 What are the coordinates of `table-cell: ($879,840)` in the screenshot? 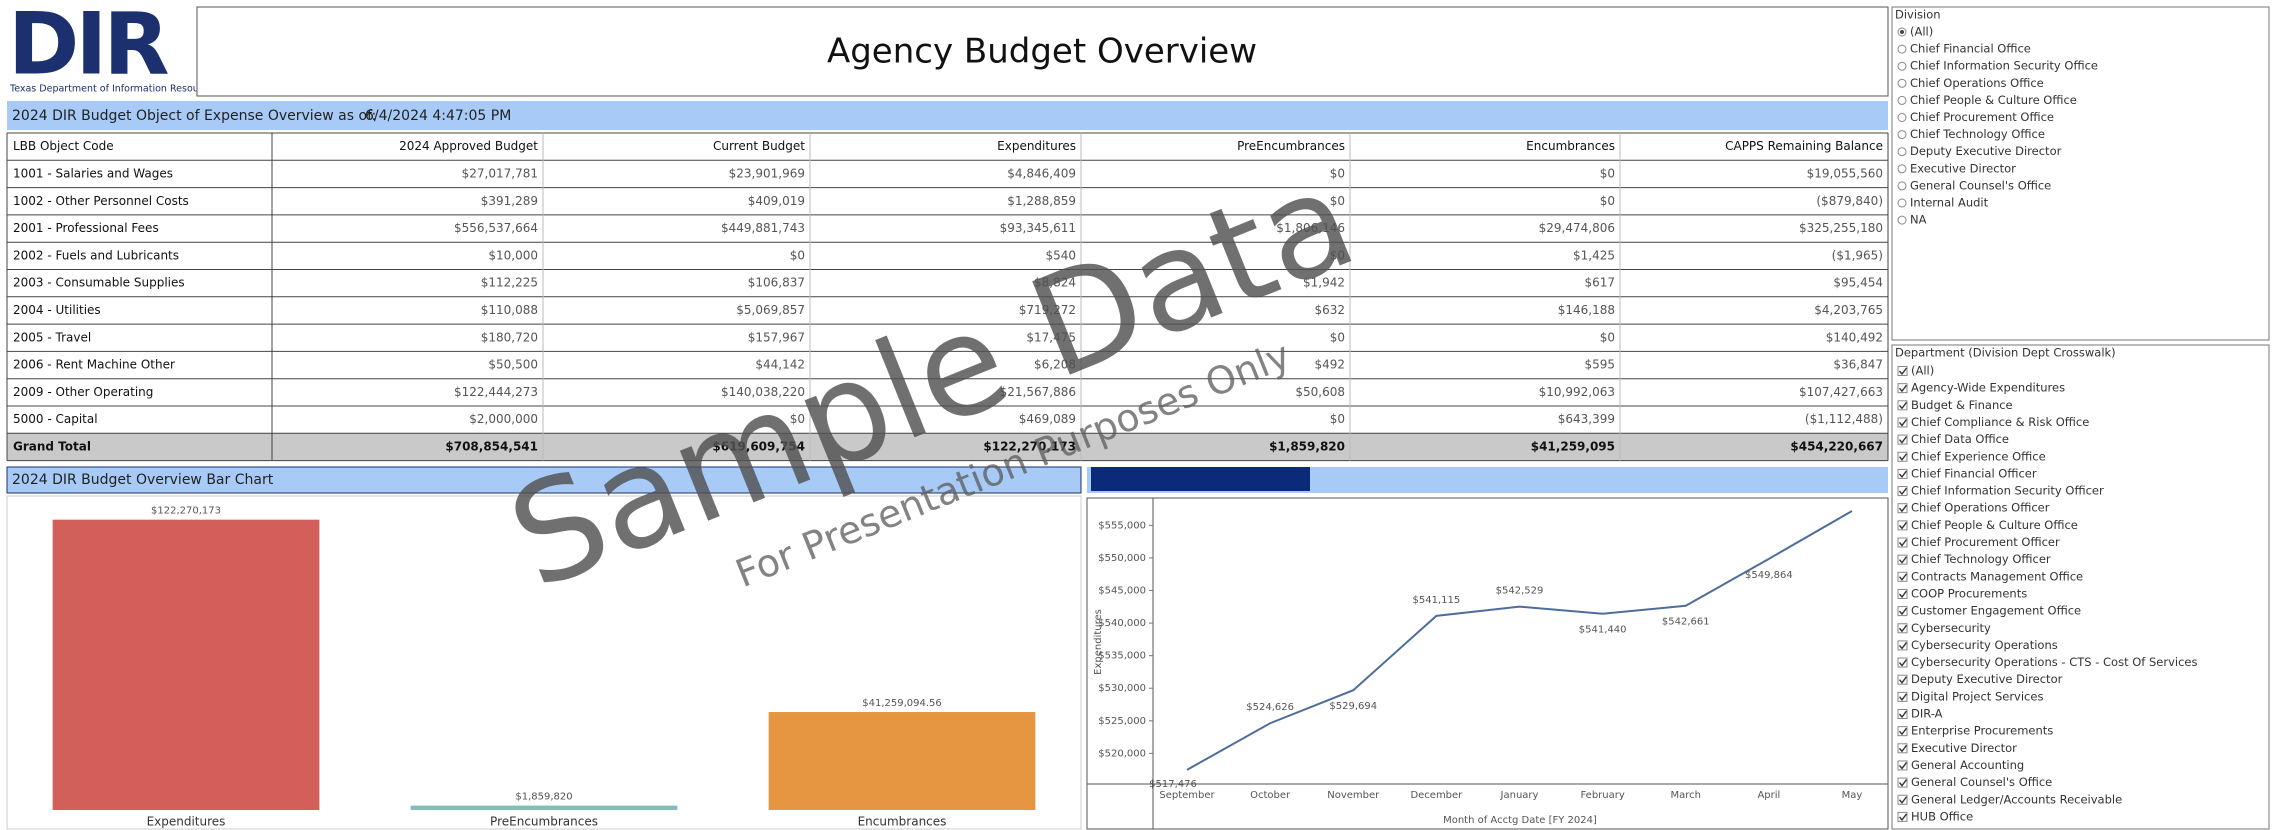 It's located at (1849, 201).